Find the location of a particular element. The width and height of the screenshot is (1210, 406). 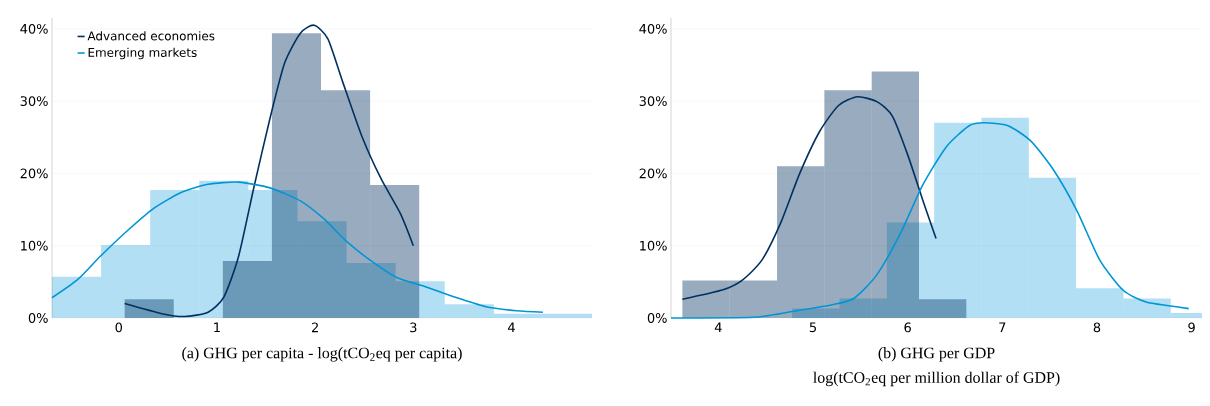

legend-label: Advanced economies is located at coordinates (151, 36).